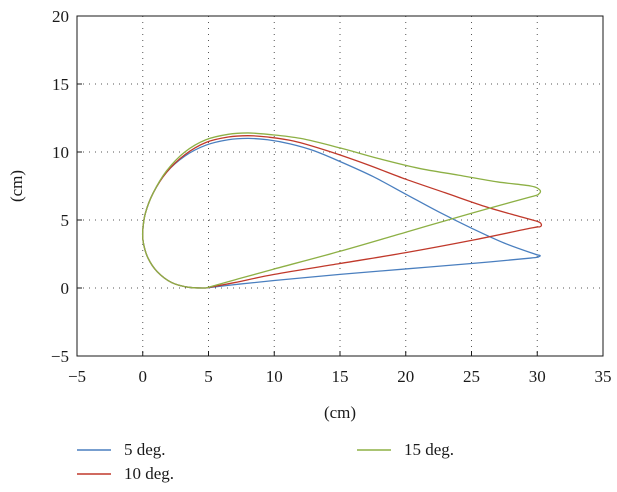 This screenshot has height=492, width=617. I want to click on x-tick-label: 25, so click(471, 376).